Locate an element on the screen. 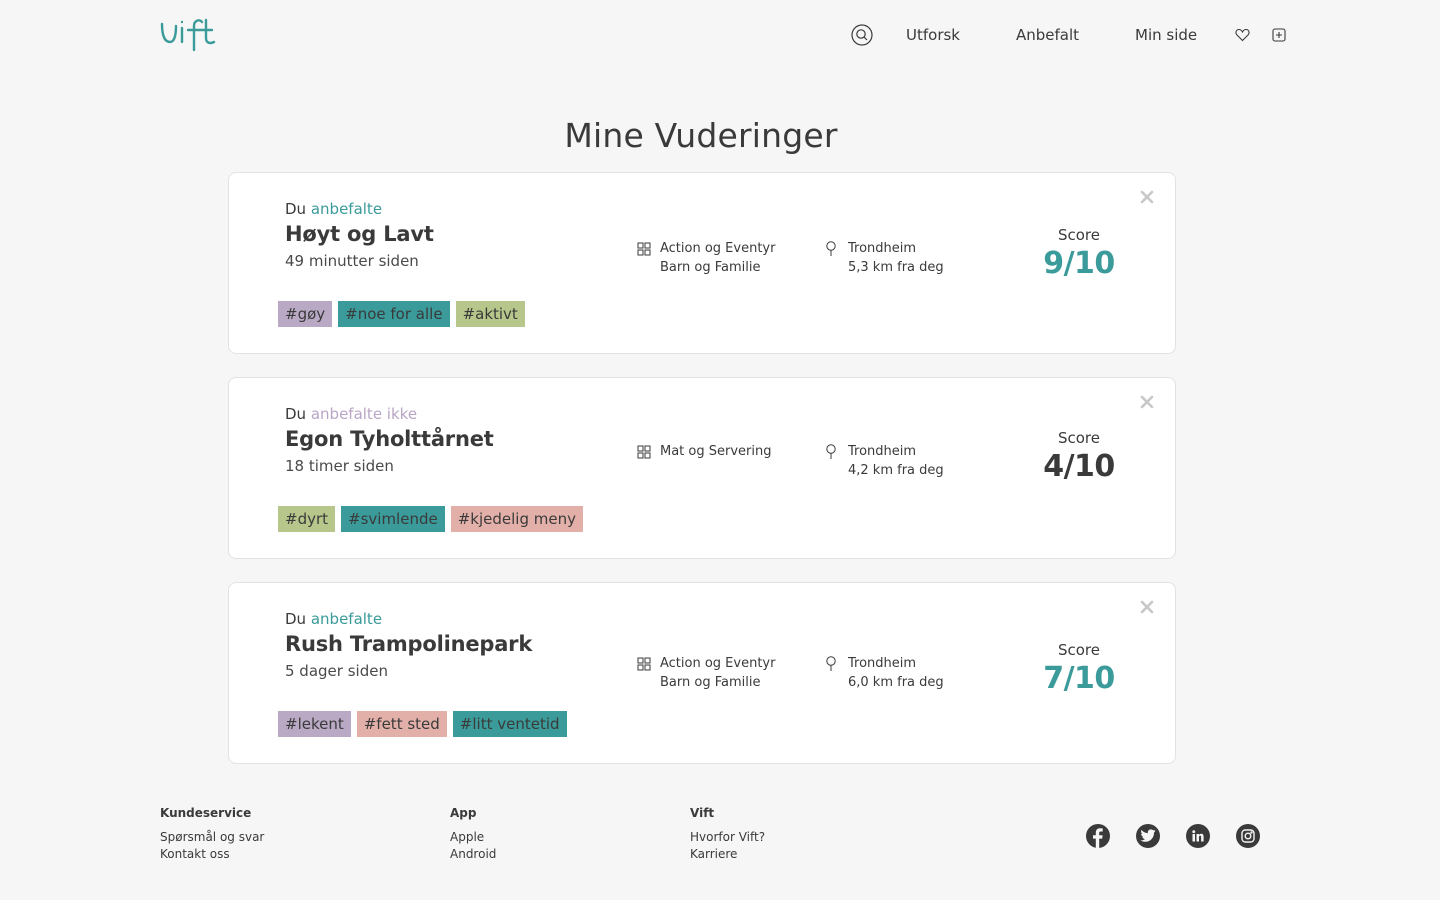 This screenshot has height=900, width=1440. review-time: 5 dager siden is located at coordinates (336, 671).